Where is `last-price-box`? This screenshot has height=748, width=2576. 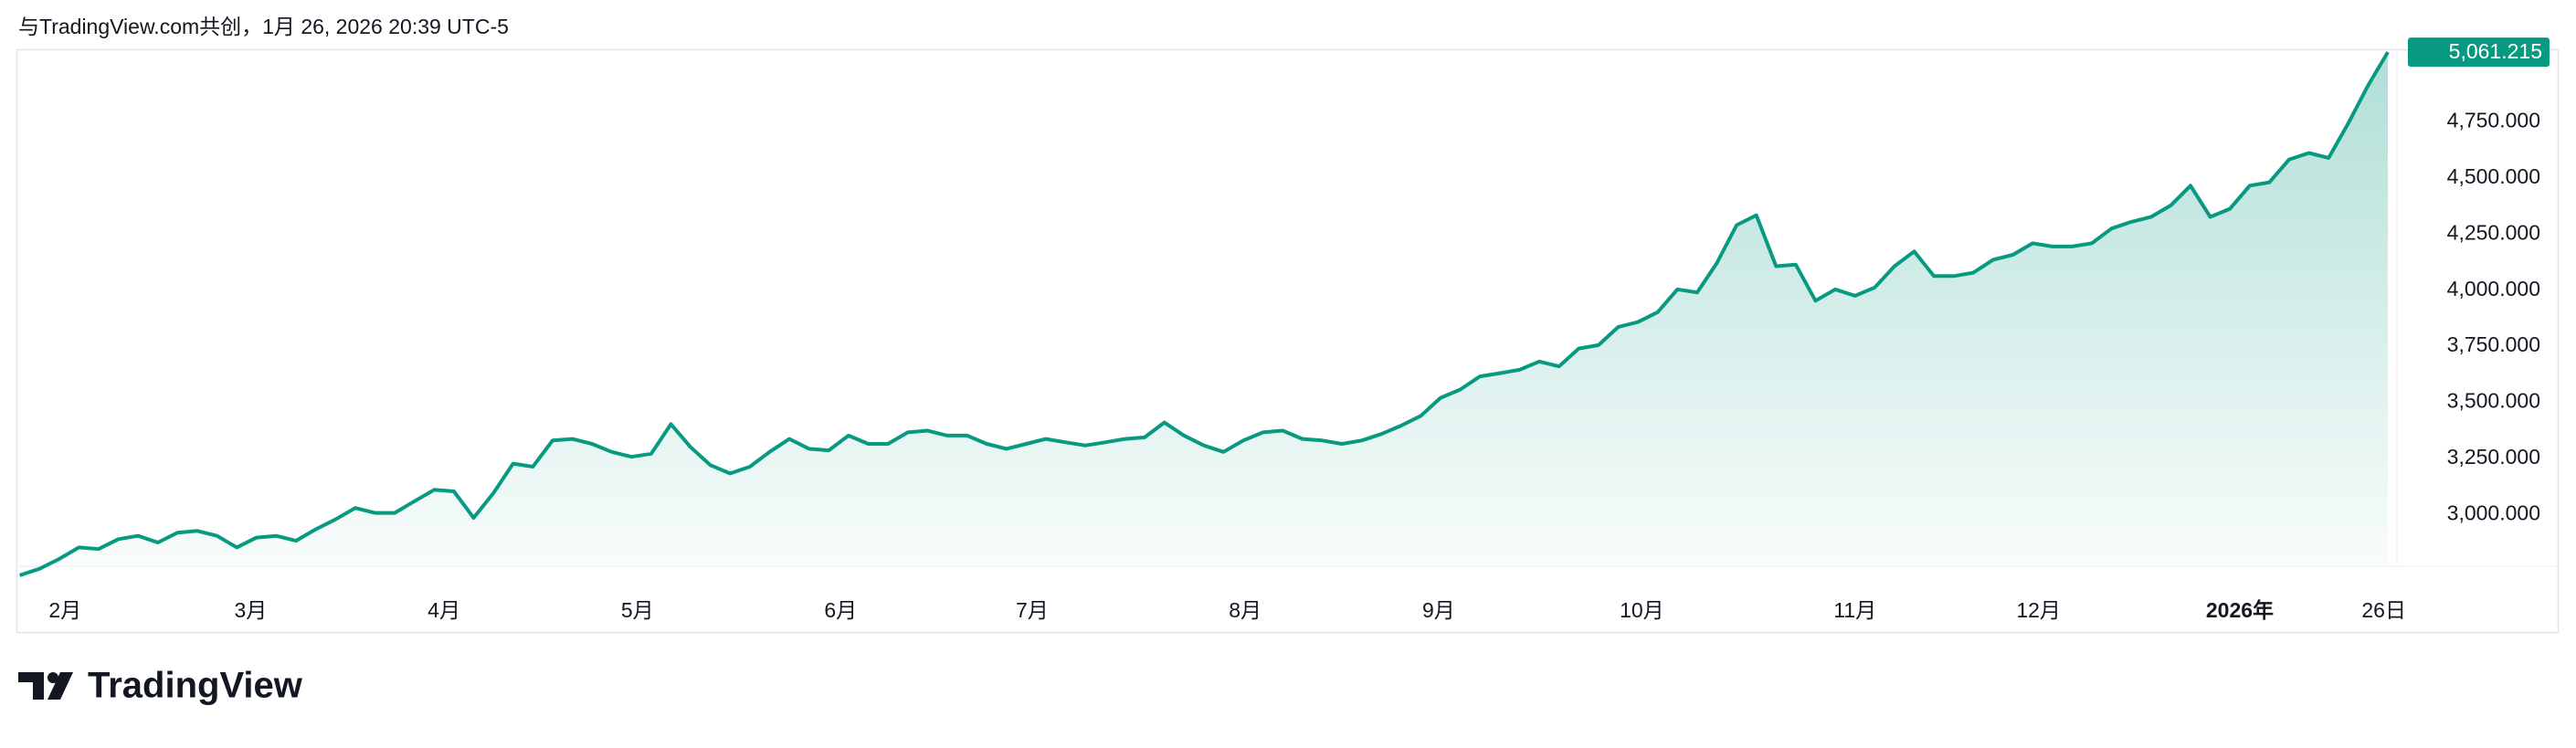 last-price-box is located at coordinates (2479, 52).